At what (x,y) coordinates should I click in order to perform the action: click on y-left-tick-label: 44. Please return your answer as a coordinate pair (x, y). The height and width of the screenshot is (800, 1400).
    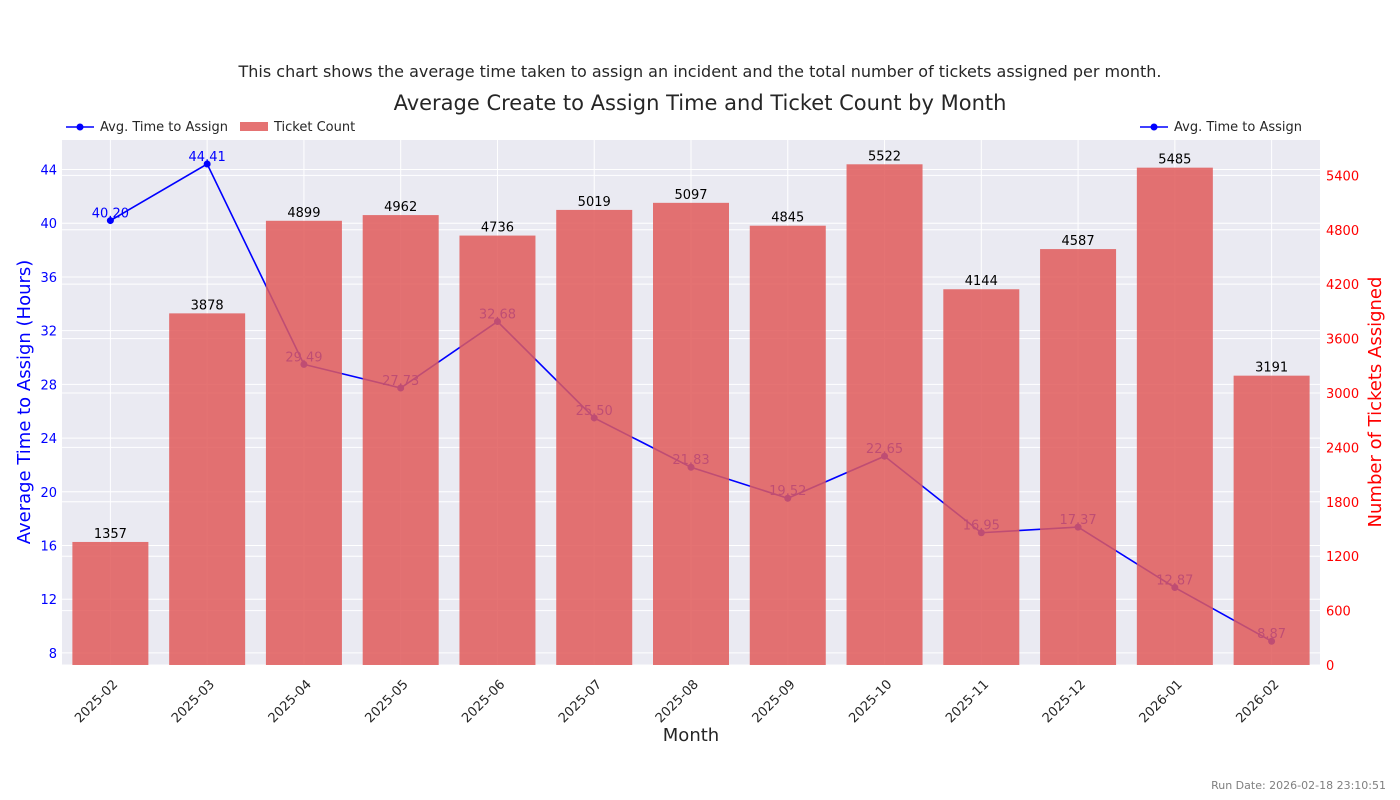
    Looking at the image, I should click on (48, 171).